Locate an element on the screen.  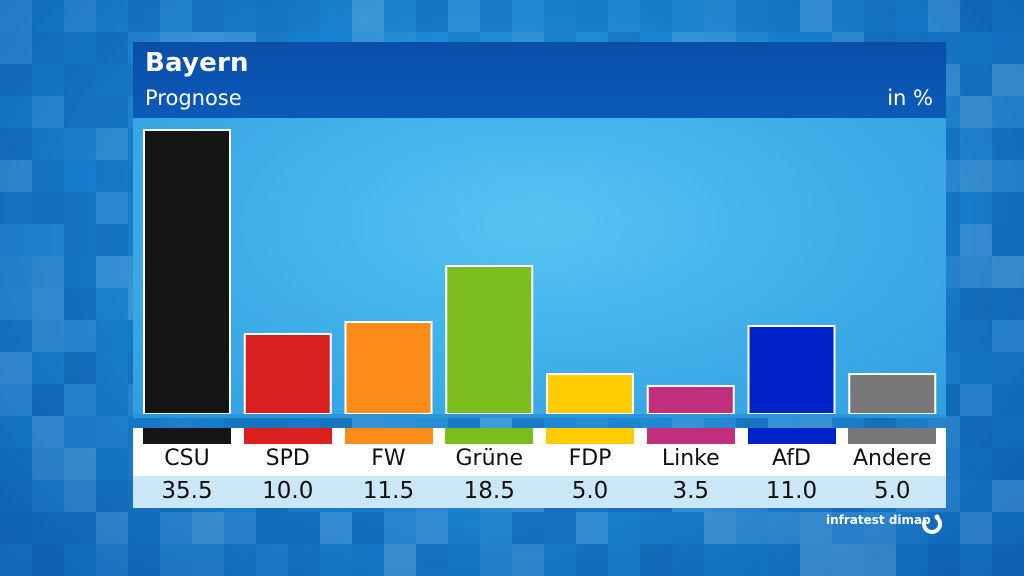
value-row: 35.5 10.0 11.5 18.5 5.0 3.5 11.0 5.0 is located at coordinates (539, 492).